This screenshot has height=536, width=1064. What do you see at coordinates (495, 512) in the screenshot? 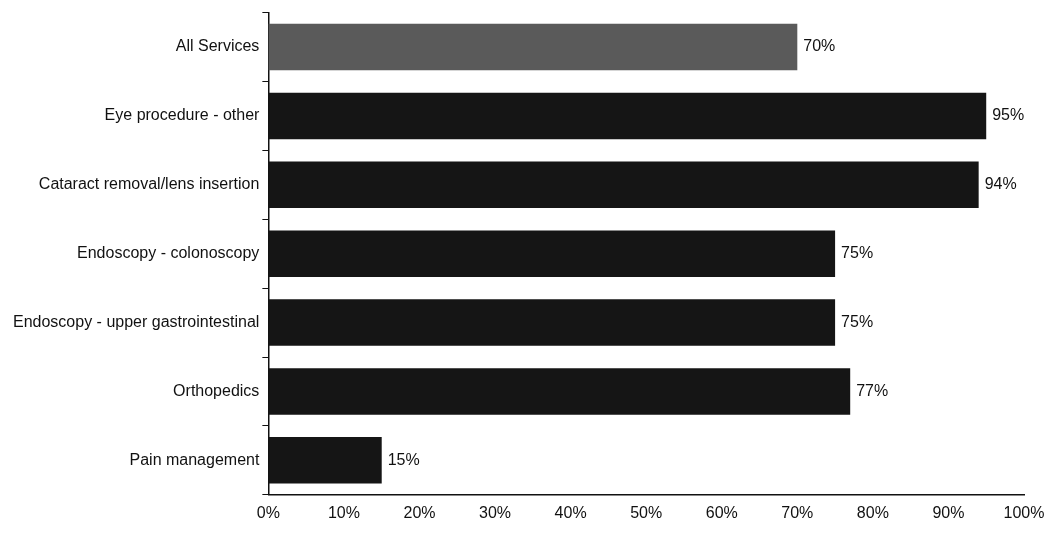
I see `x-tick-label: 30%` at bounding box center [495, 512].